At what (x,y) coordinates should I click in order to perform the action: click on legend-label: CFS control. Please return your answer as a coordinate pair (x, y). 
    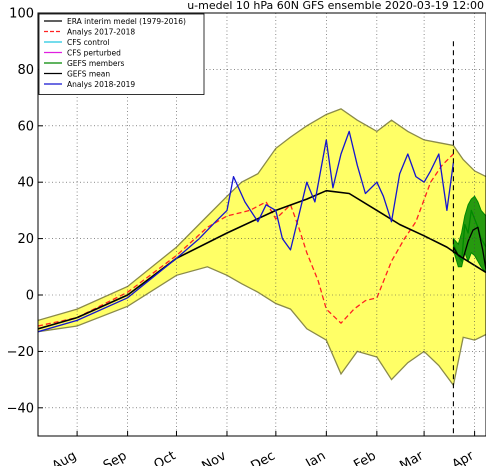
    Looking at the image, I should click on (88, 42).